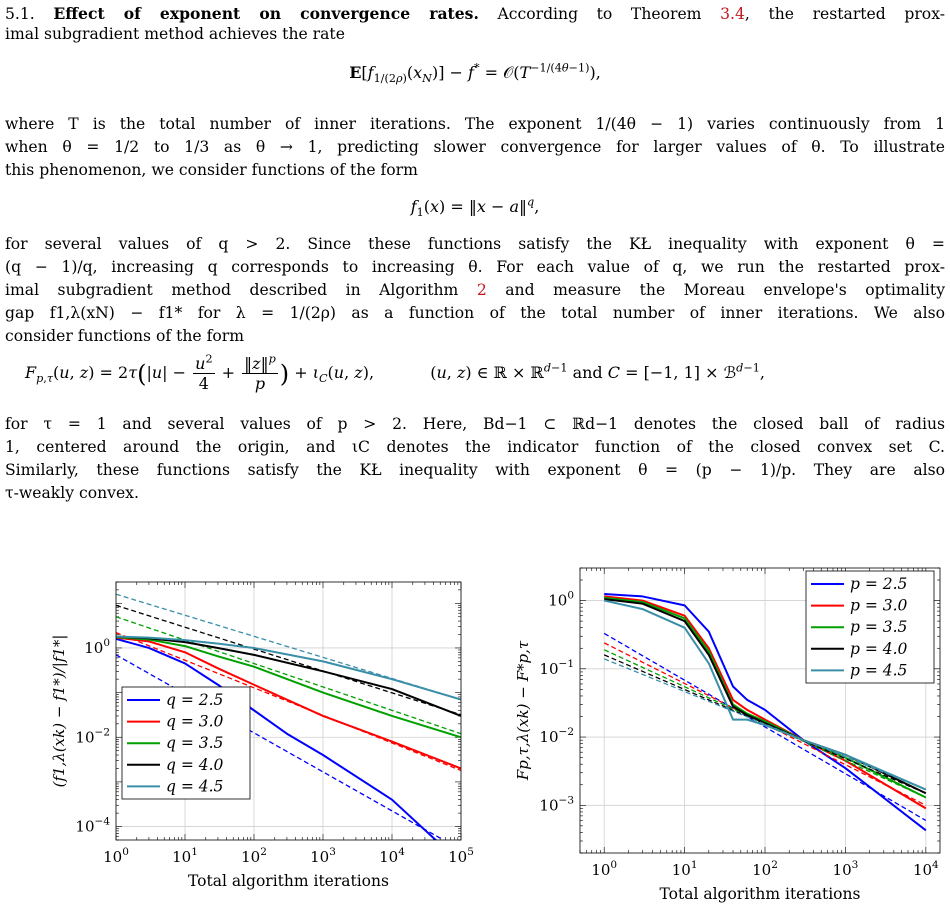  I want to click on fit-line-q=3.0, so click(288, 702).